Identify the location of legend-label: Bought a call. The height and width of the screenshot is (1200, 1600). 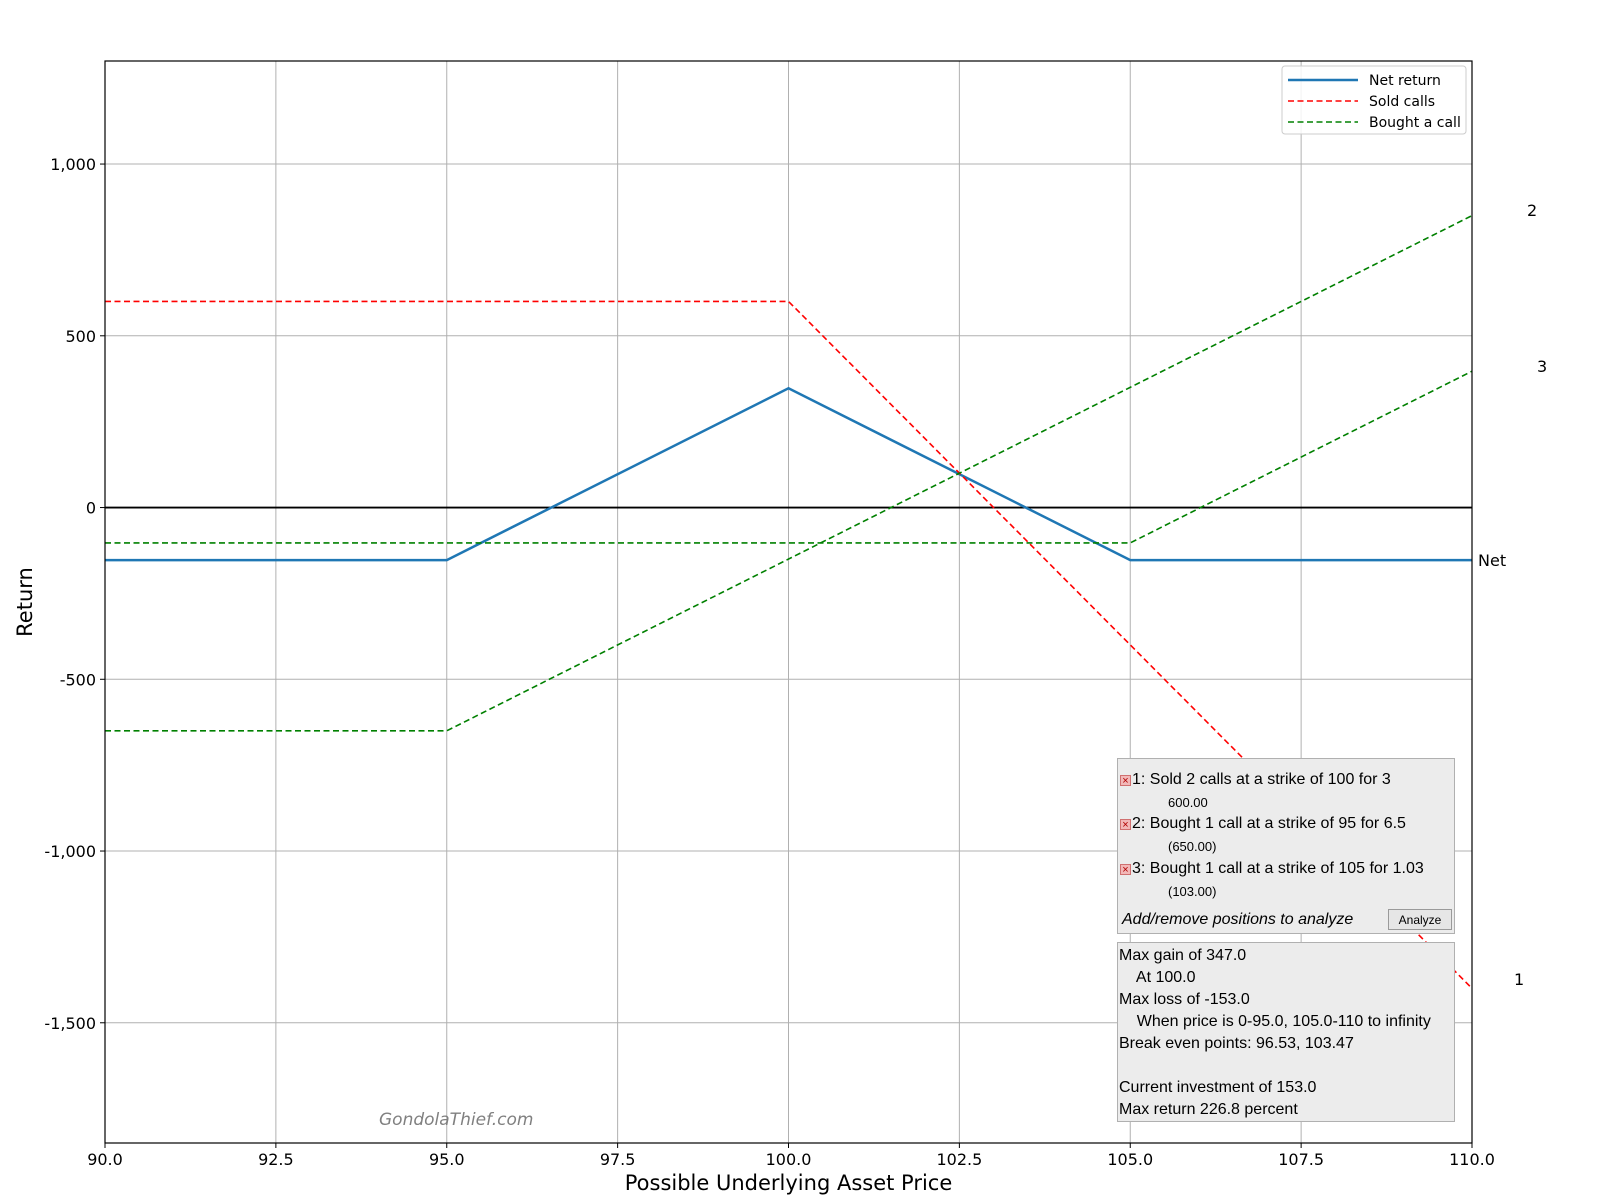
(1415, 123).